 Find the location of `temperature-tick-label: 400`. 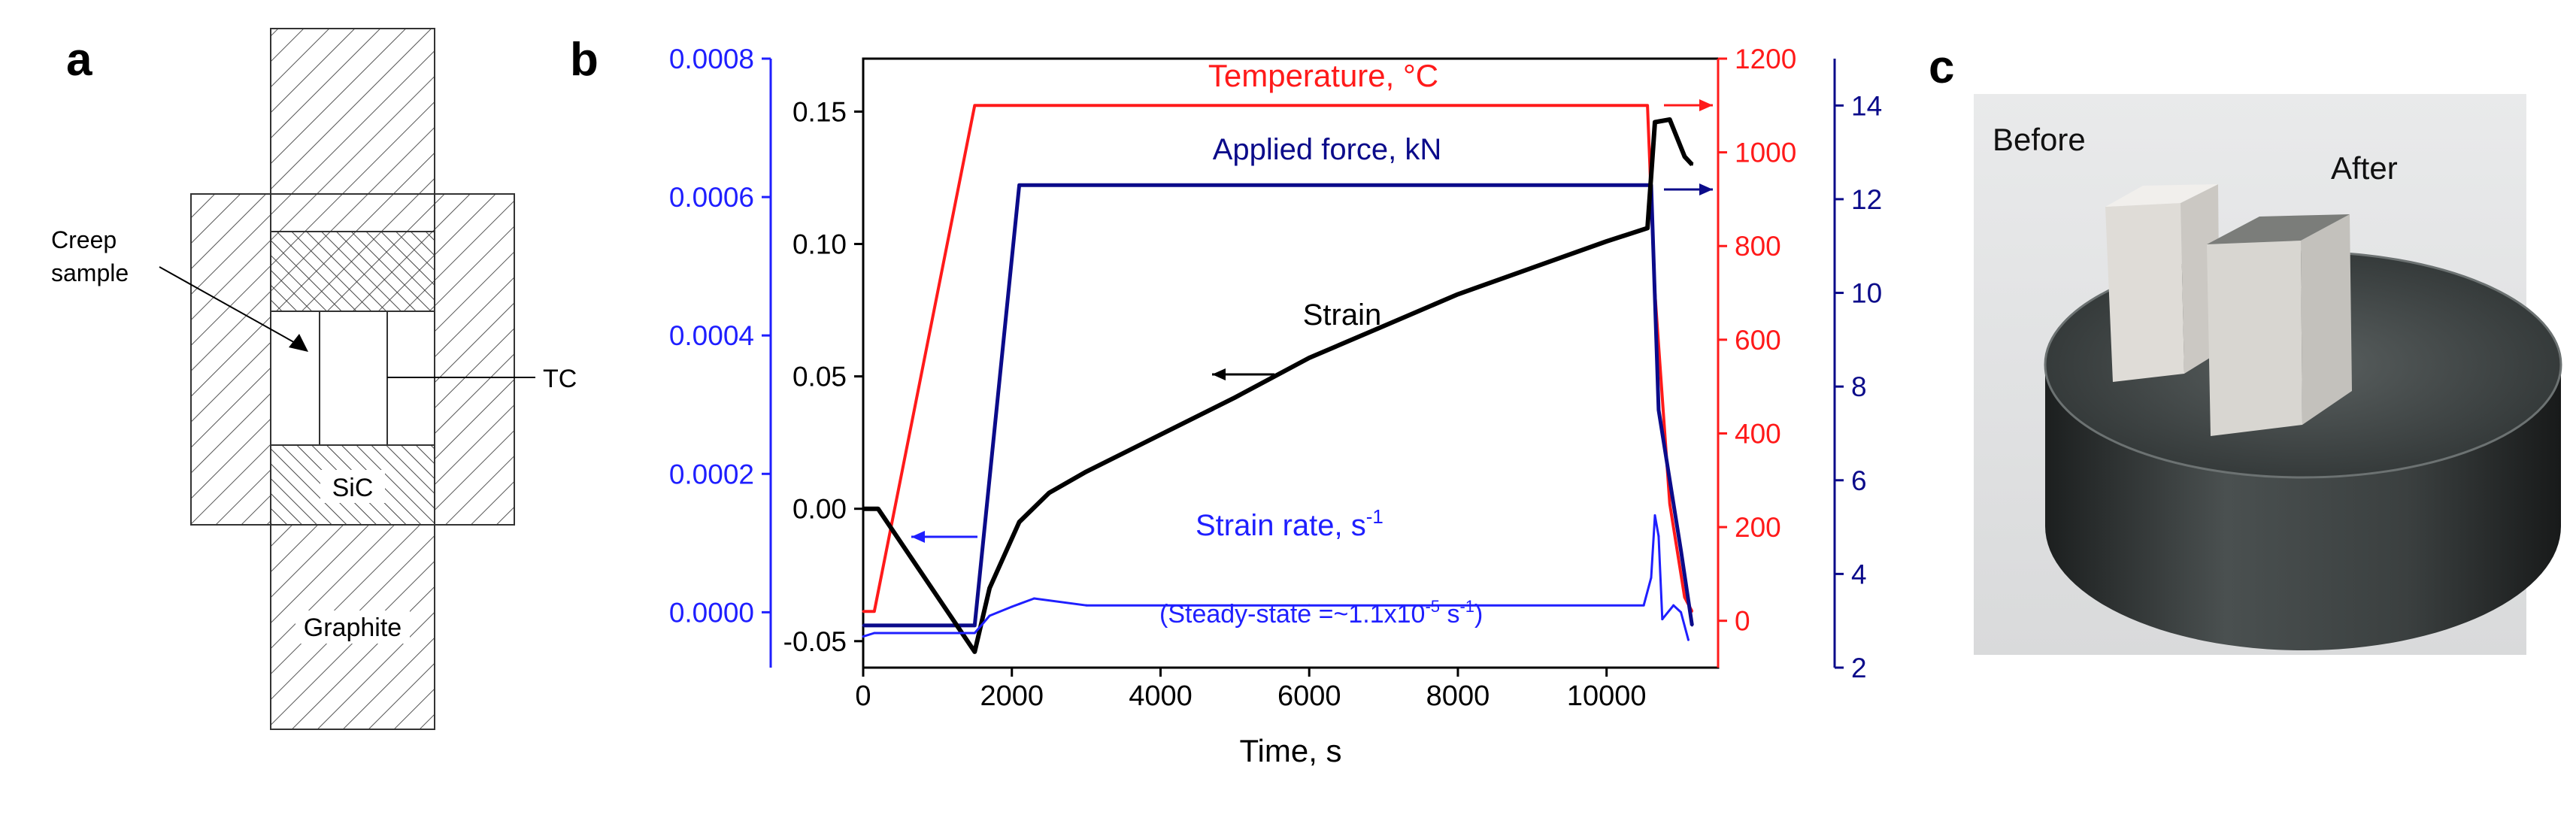

temperature-tick-label: 400 is located at coordinates (1758, 433).